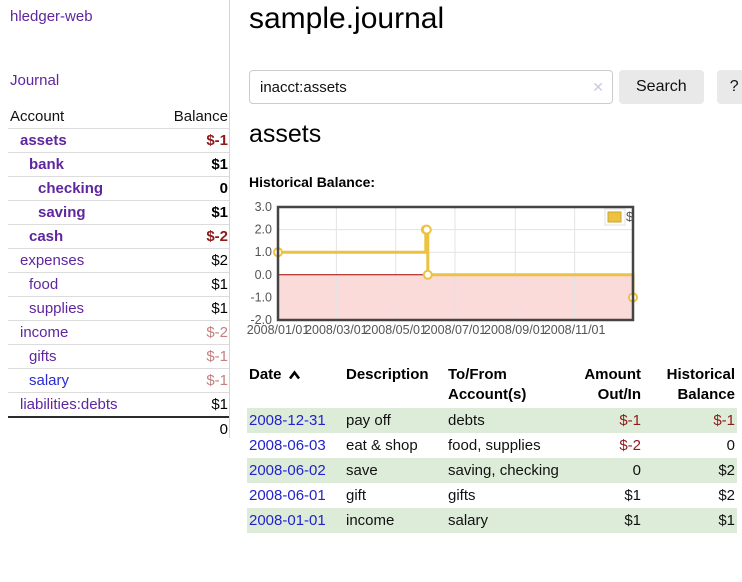 The width and height of the screenshot is (742, 582). I want to click on register-col-accounts: To/From Account(s), so click(508, 385).